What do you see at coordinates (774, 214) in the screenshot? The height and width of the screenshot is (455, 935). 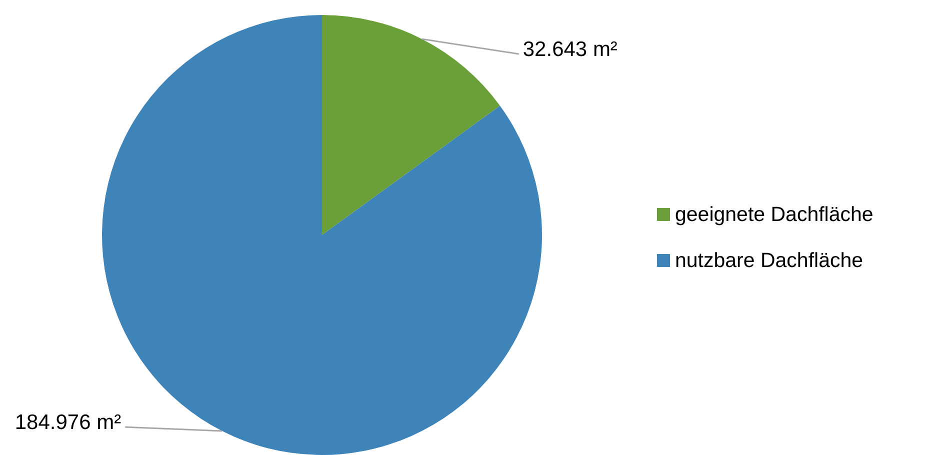 I see `legend-label: geeignete Dachfläche` at bounding box center [774, 214].